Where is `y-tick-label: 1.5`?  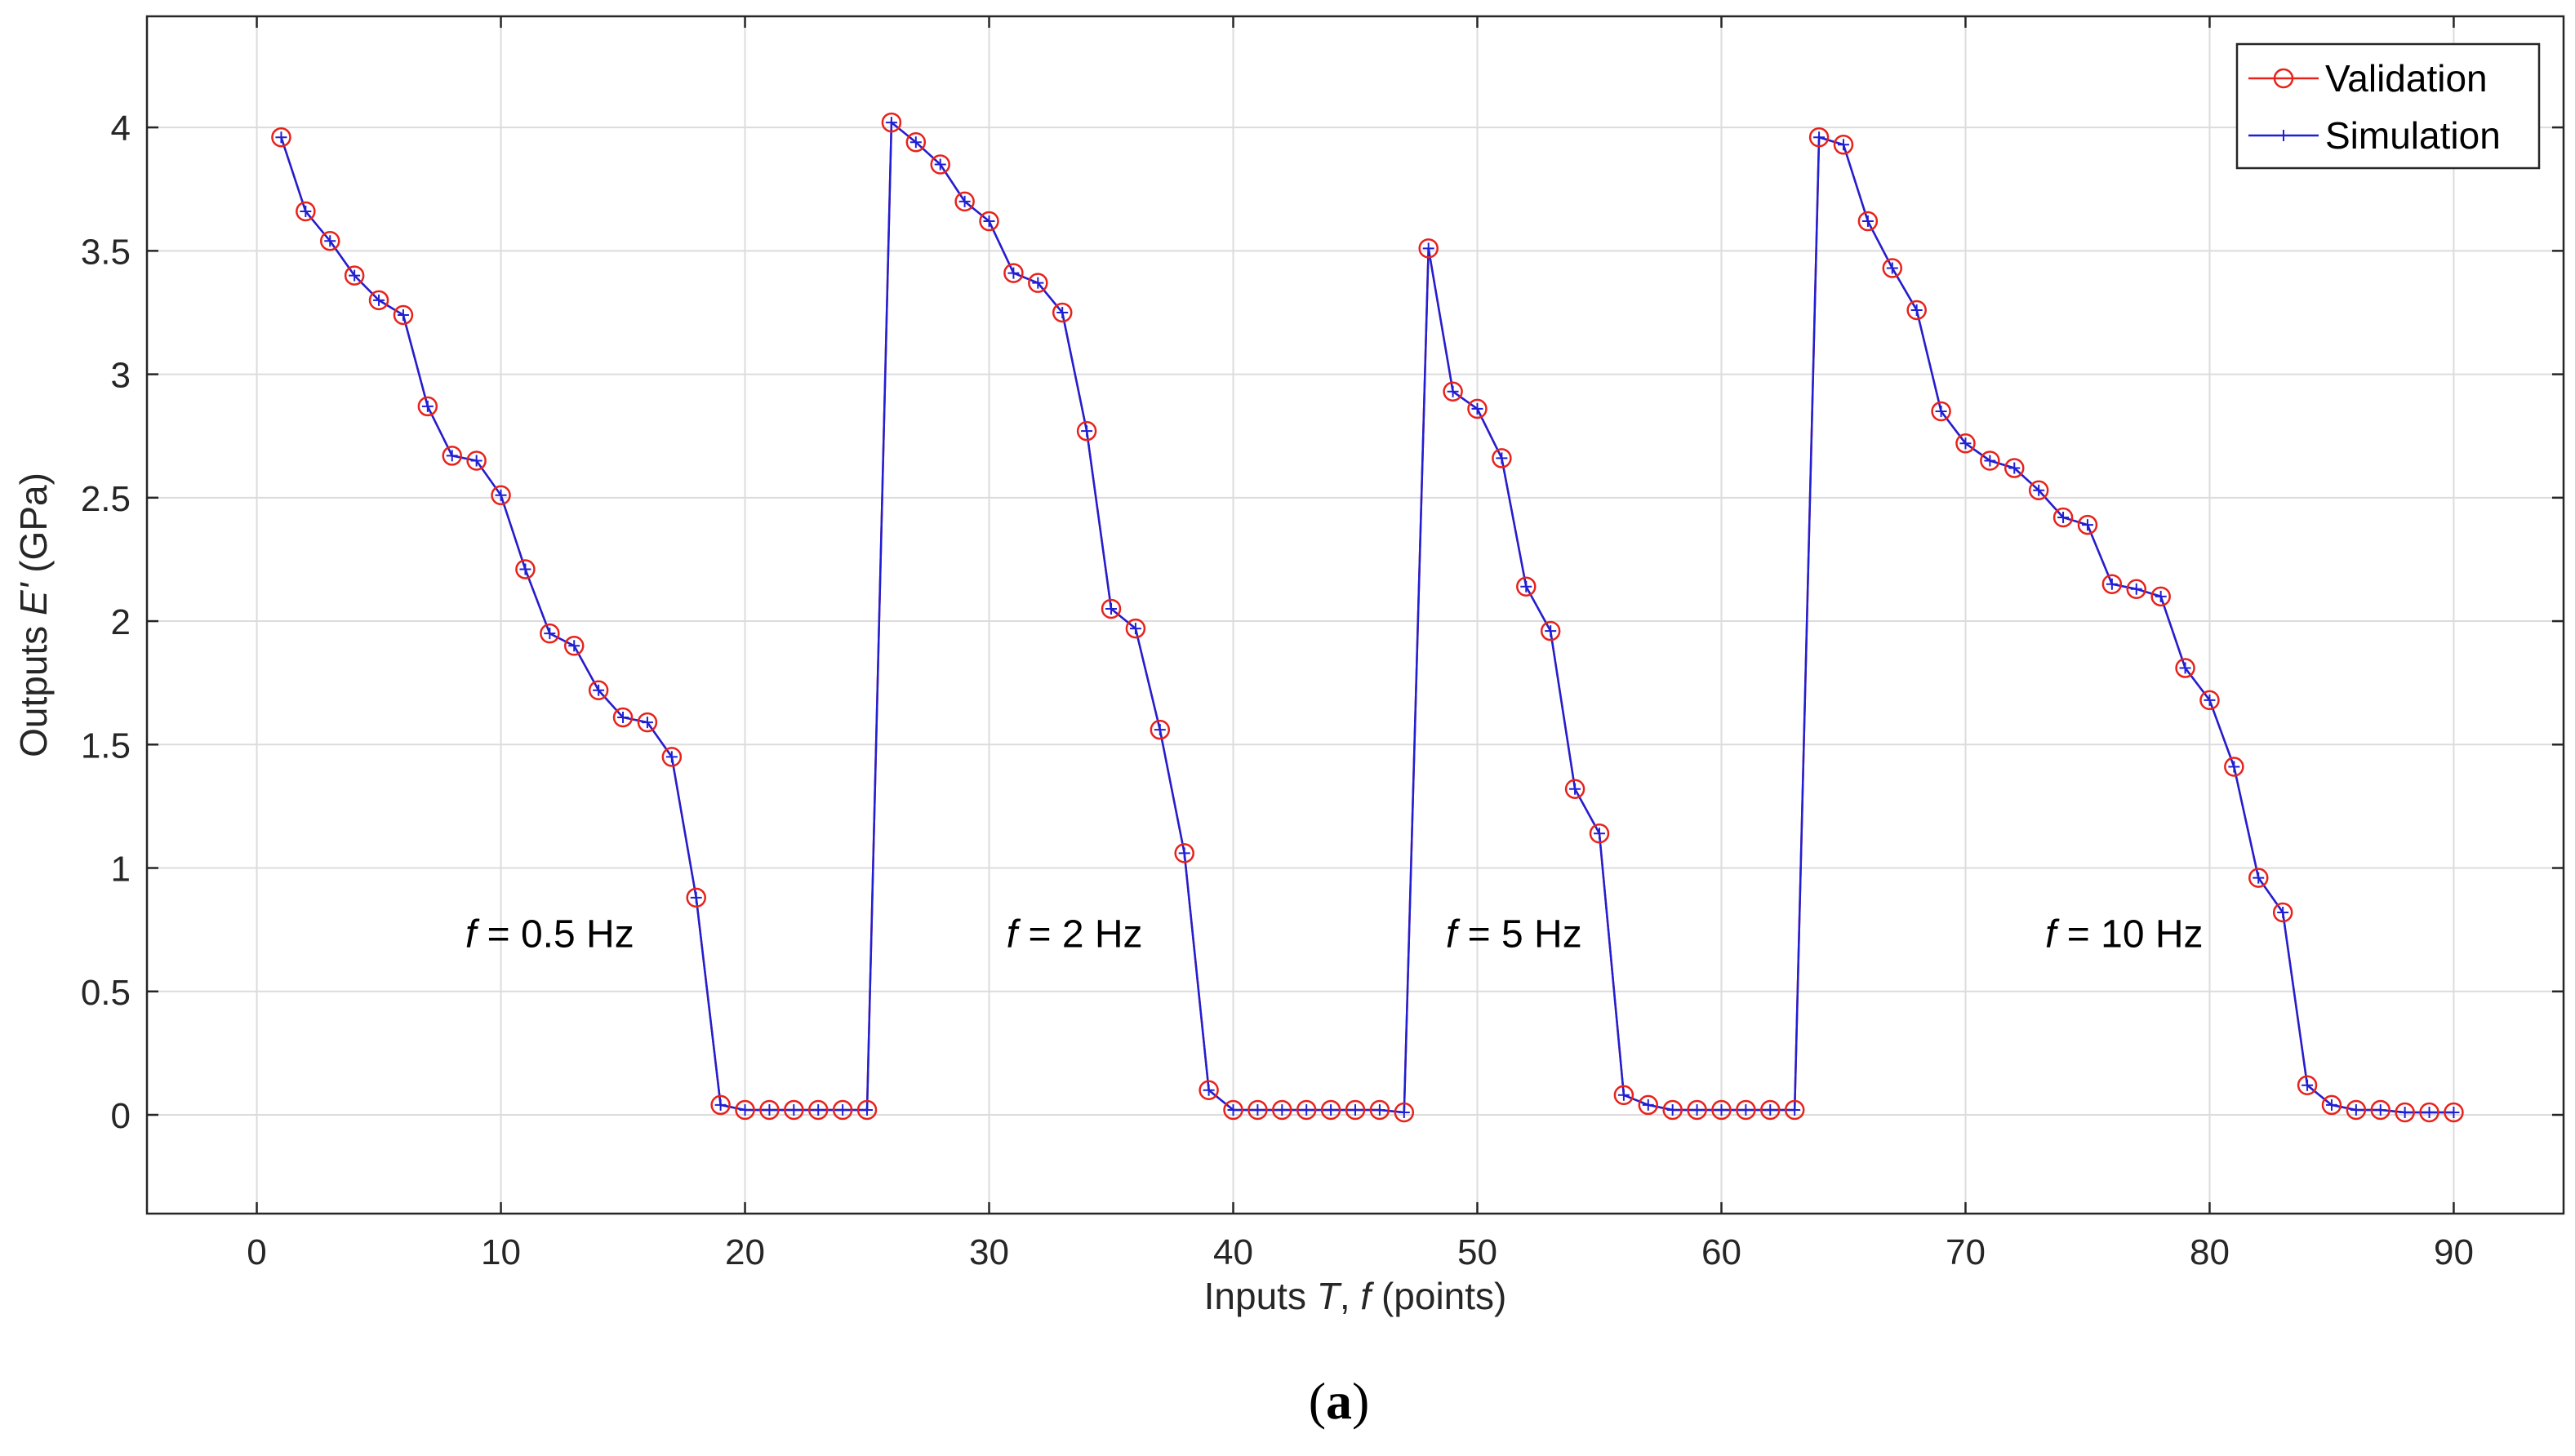 y-tick-label: 1.5 is located at coordinates (106, 746).